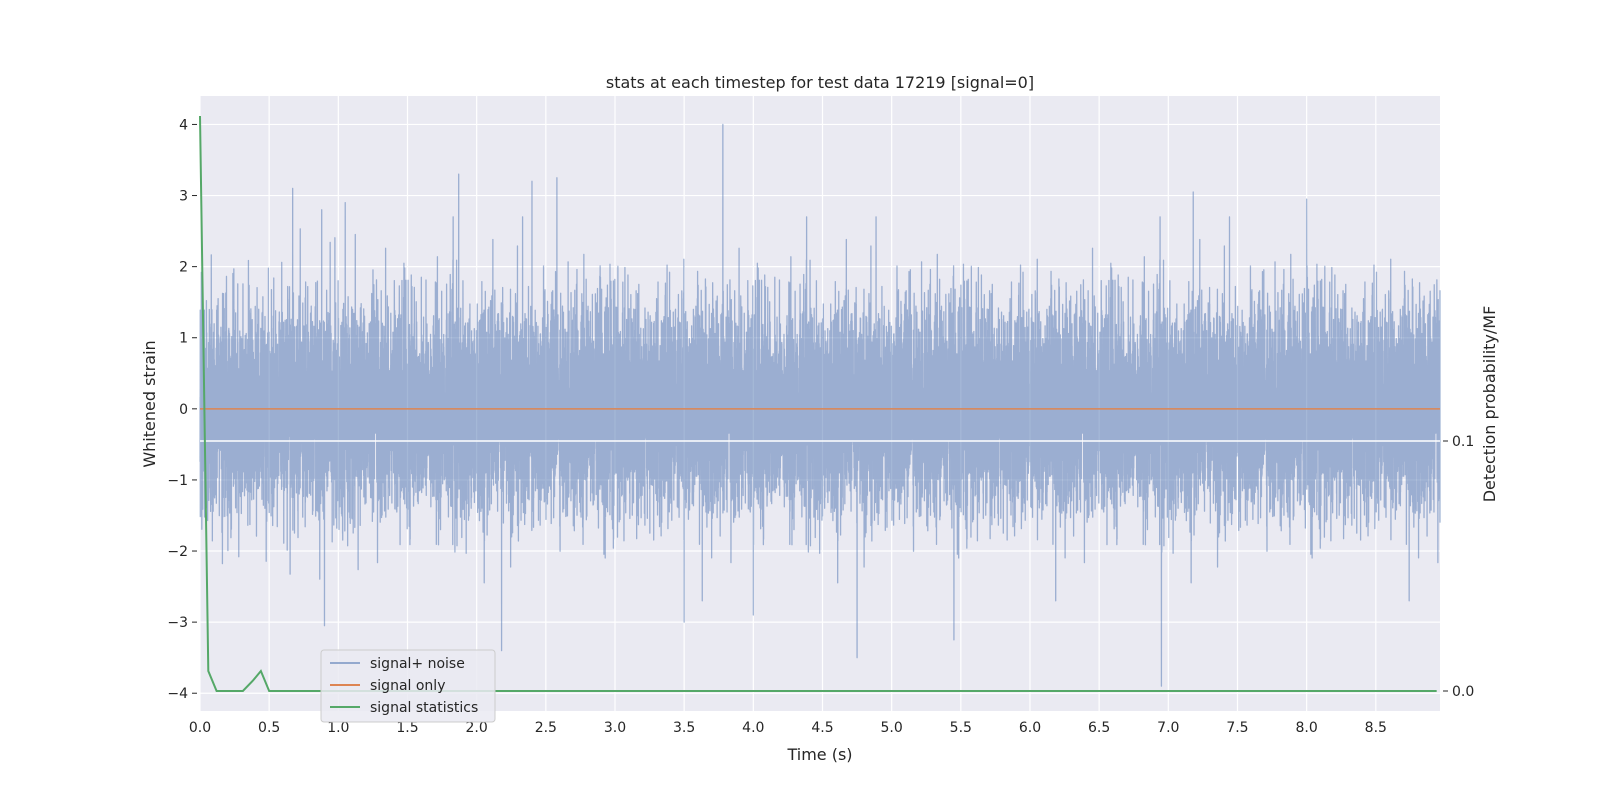 The width and height of the screenshot is (1600, 800). I want to click on x-tick-label: 4.0, so click(753, 728).